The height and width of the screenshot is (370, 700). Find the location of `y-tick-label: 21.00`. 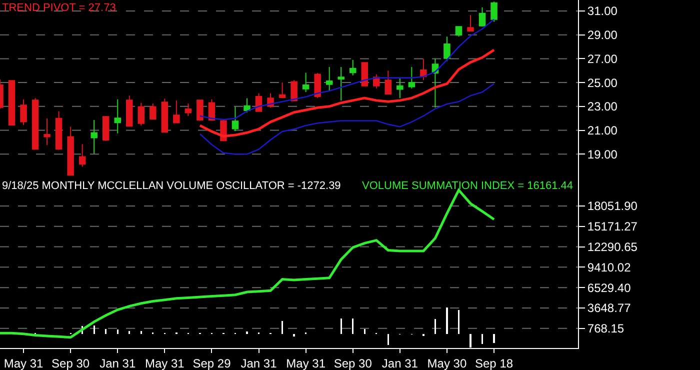

y-tick-label: 21.00 is located at coordinates (602, 130).